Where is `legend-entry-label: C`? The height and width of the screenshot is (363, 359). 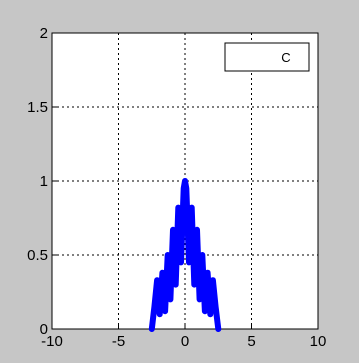 legend-entry-label: C is located at coordinates (285, 57).